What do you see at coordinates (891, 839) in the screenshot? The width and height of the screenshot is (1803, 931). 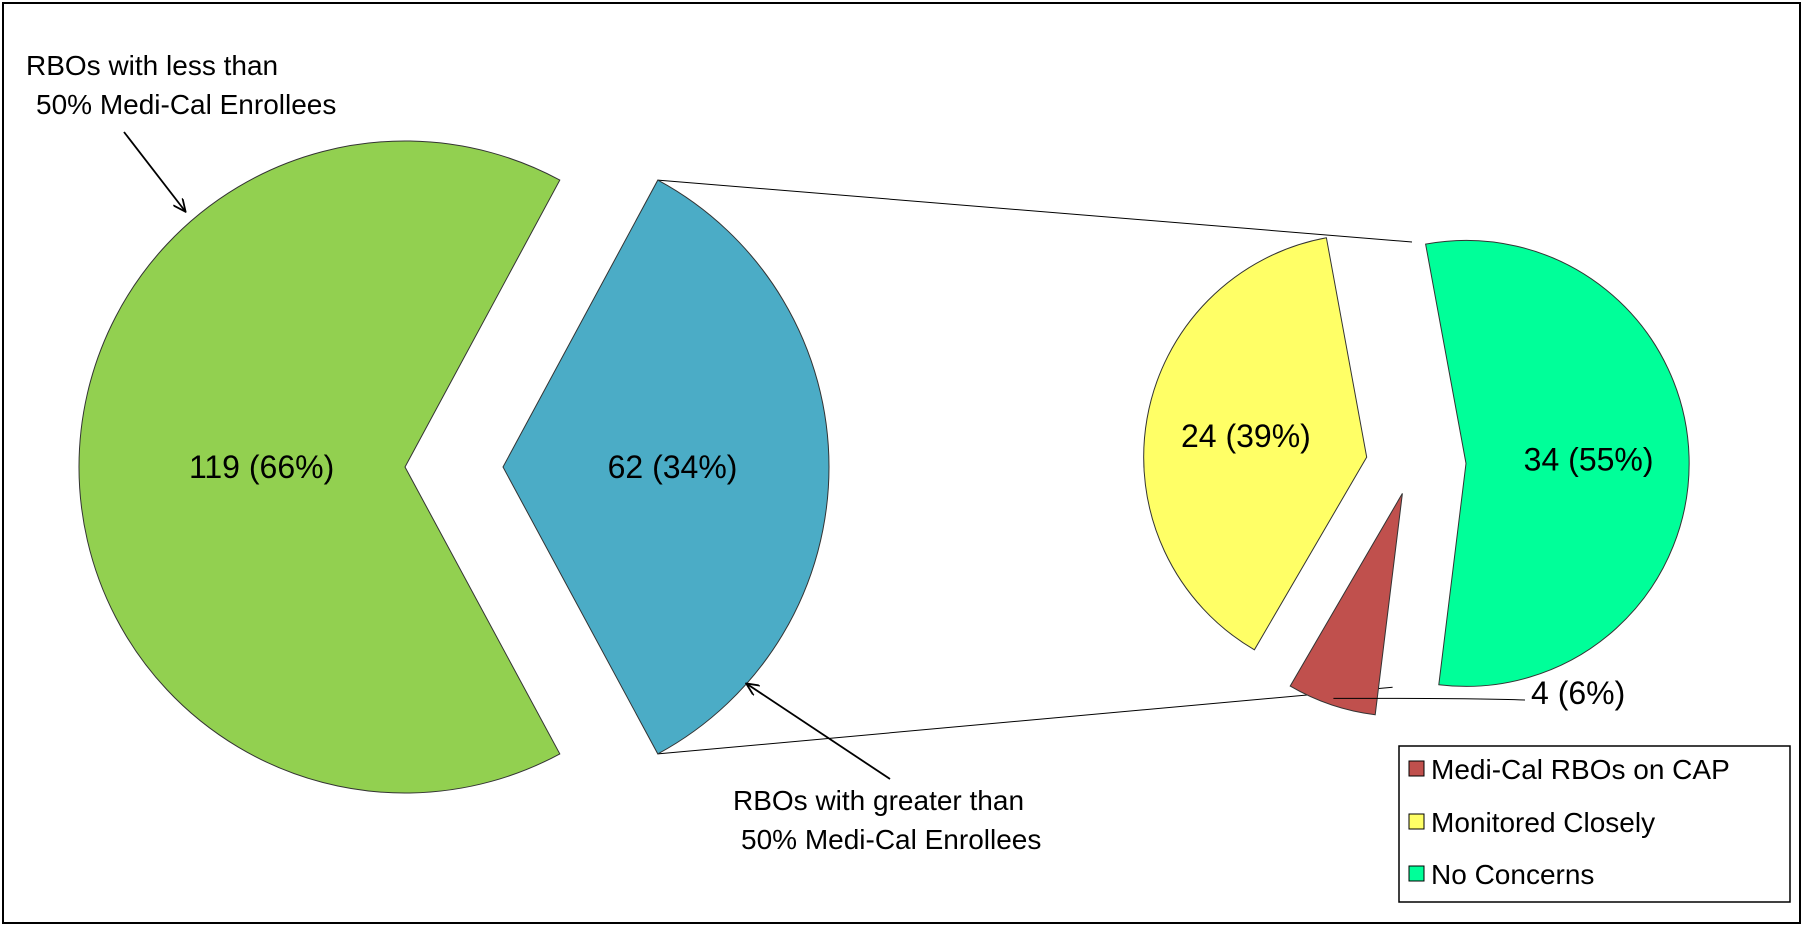 I see `annotation-greater-than-line2: 50% Medi-Cal Enrollees` at bounding box center [891, 839].